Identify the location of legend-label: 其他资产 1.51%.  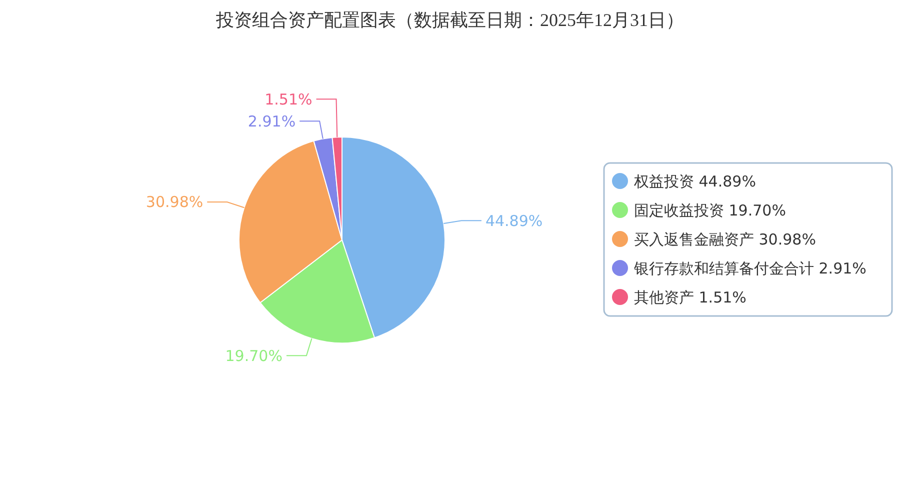
(690, 297).